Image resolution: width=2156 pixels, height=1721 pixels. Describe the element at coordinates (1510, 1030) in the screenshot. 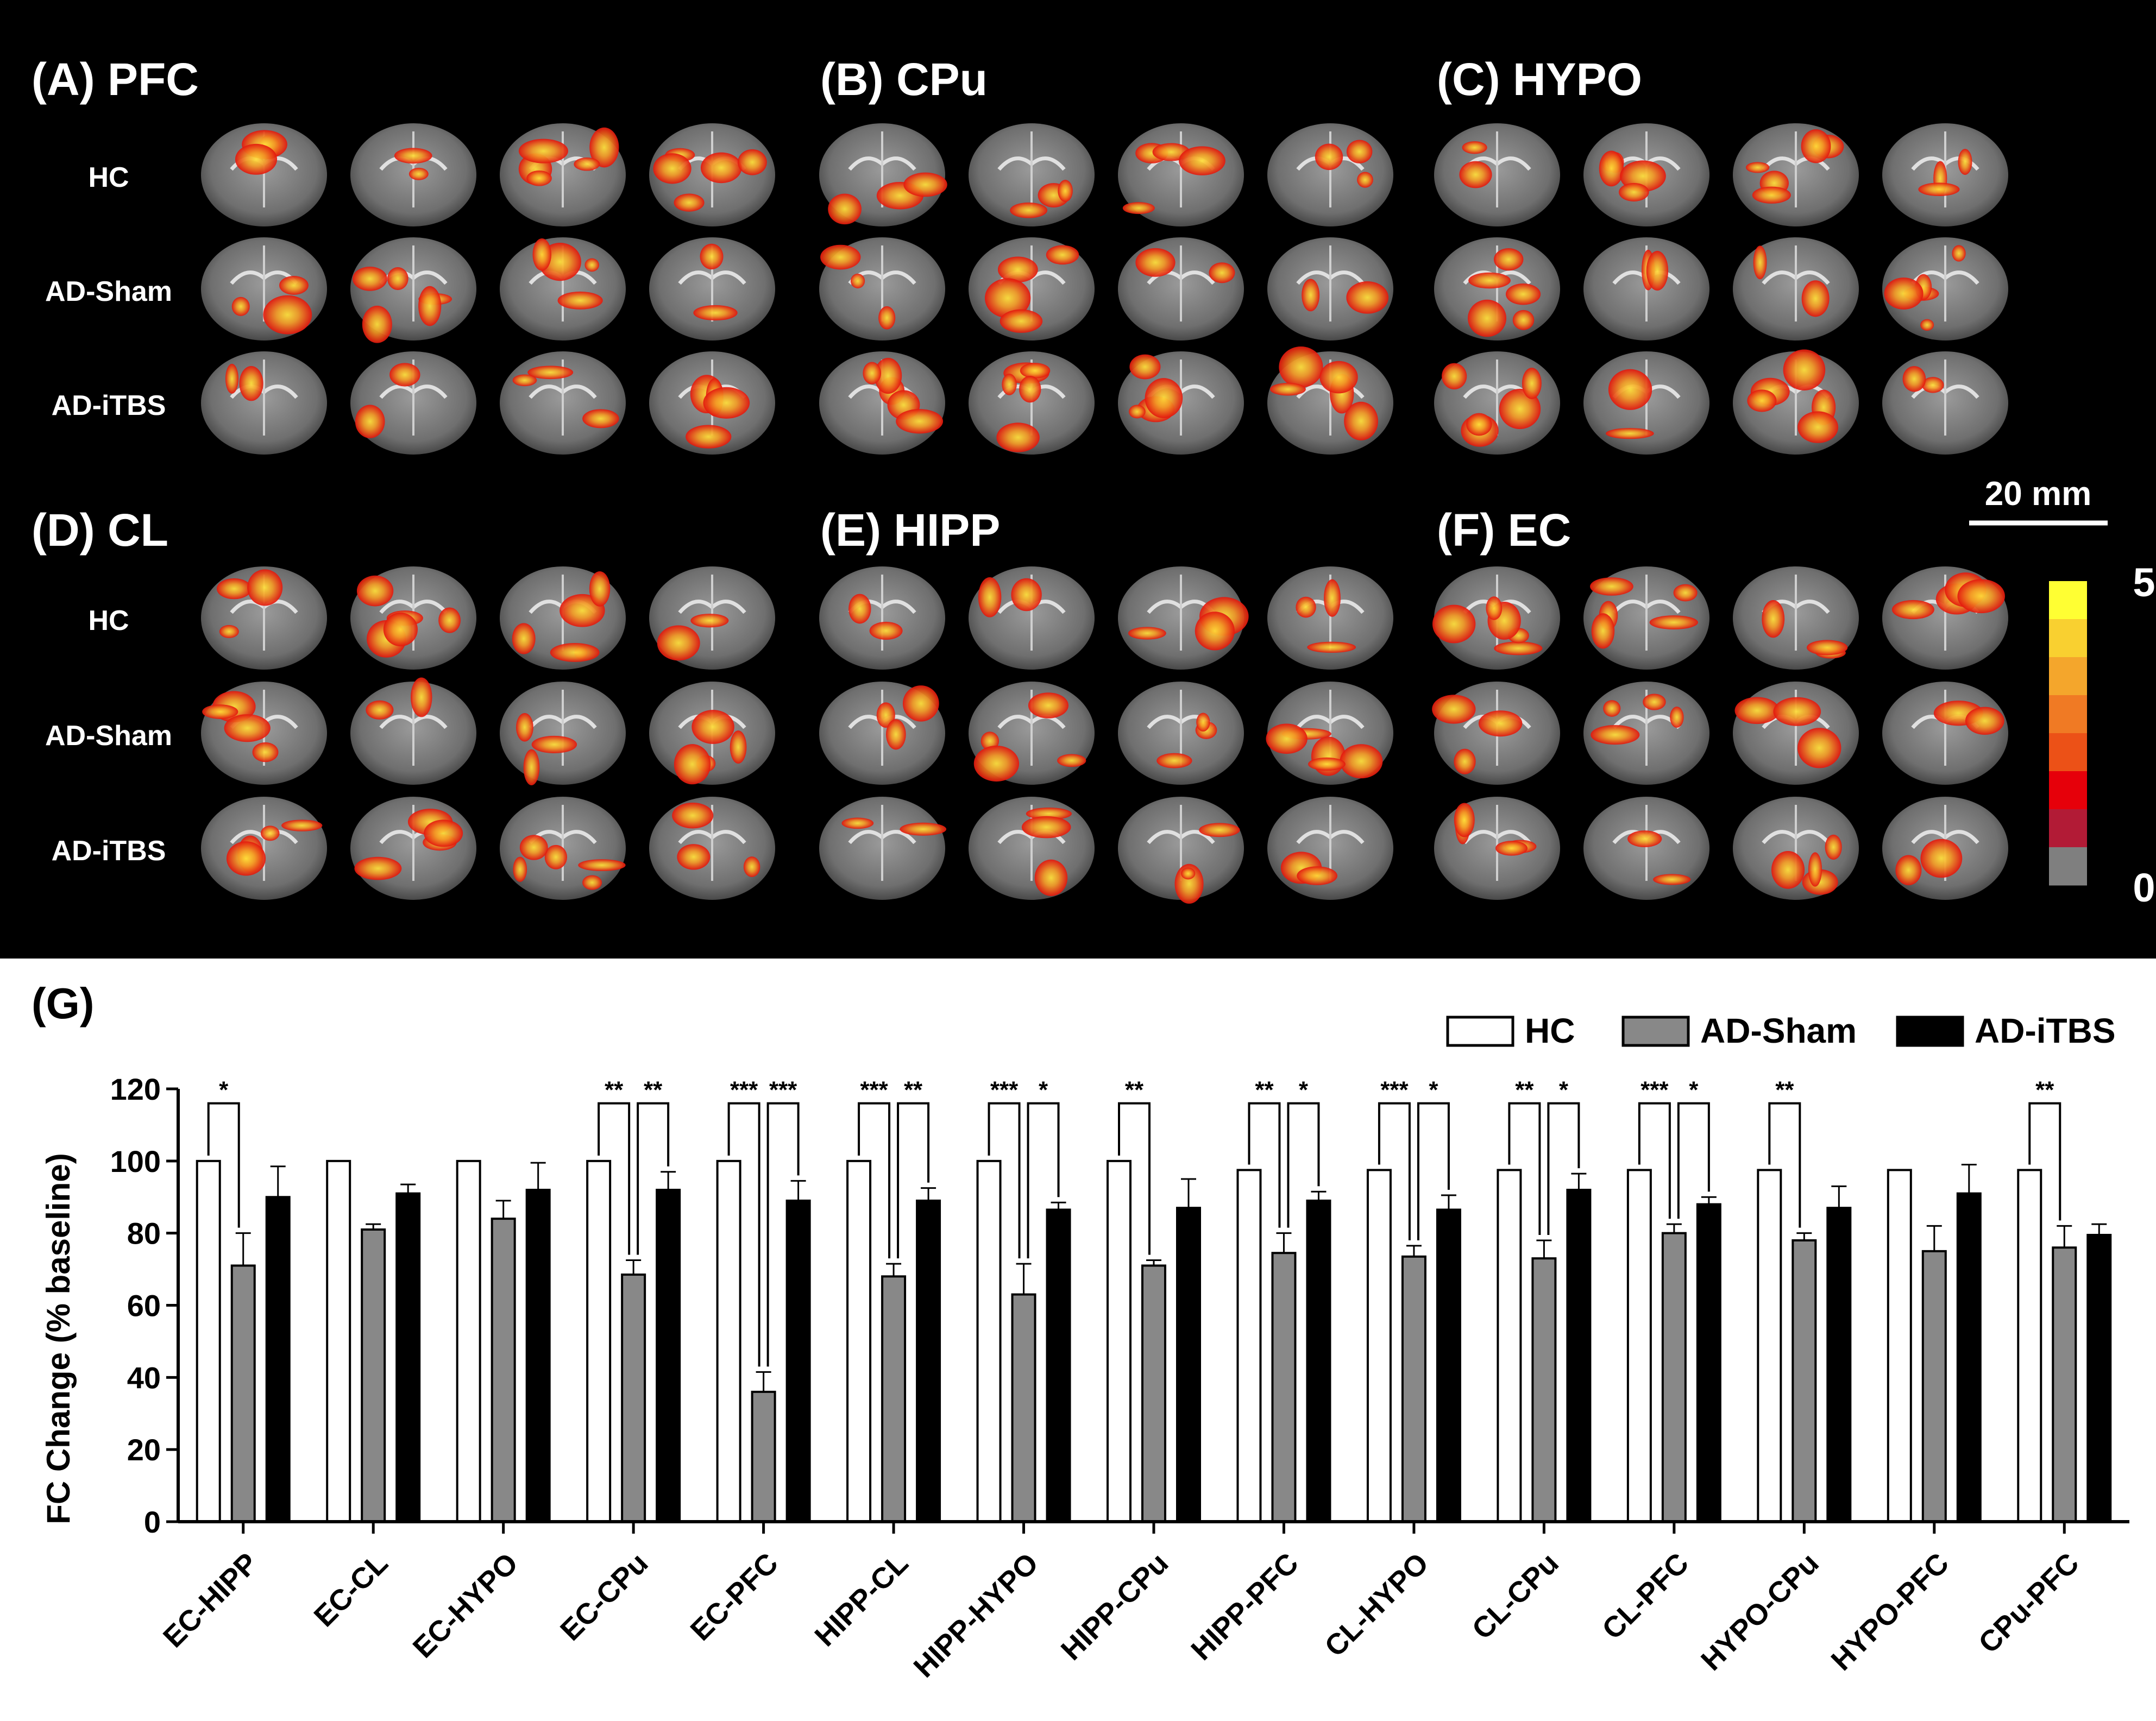

I see `legend-hc: HC` at that location.